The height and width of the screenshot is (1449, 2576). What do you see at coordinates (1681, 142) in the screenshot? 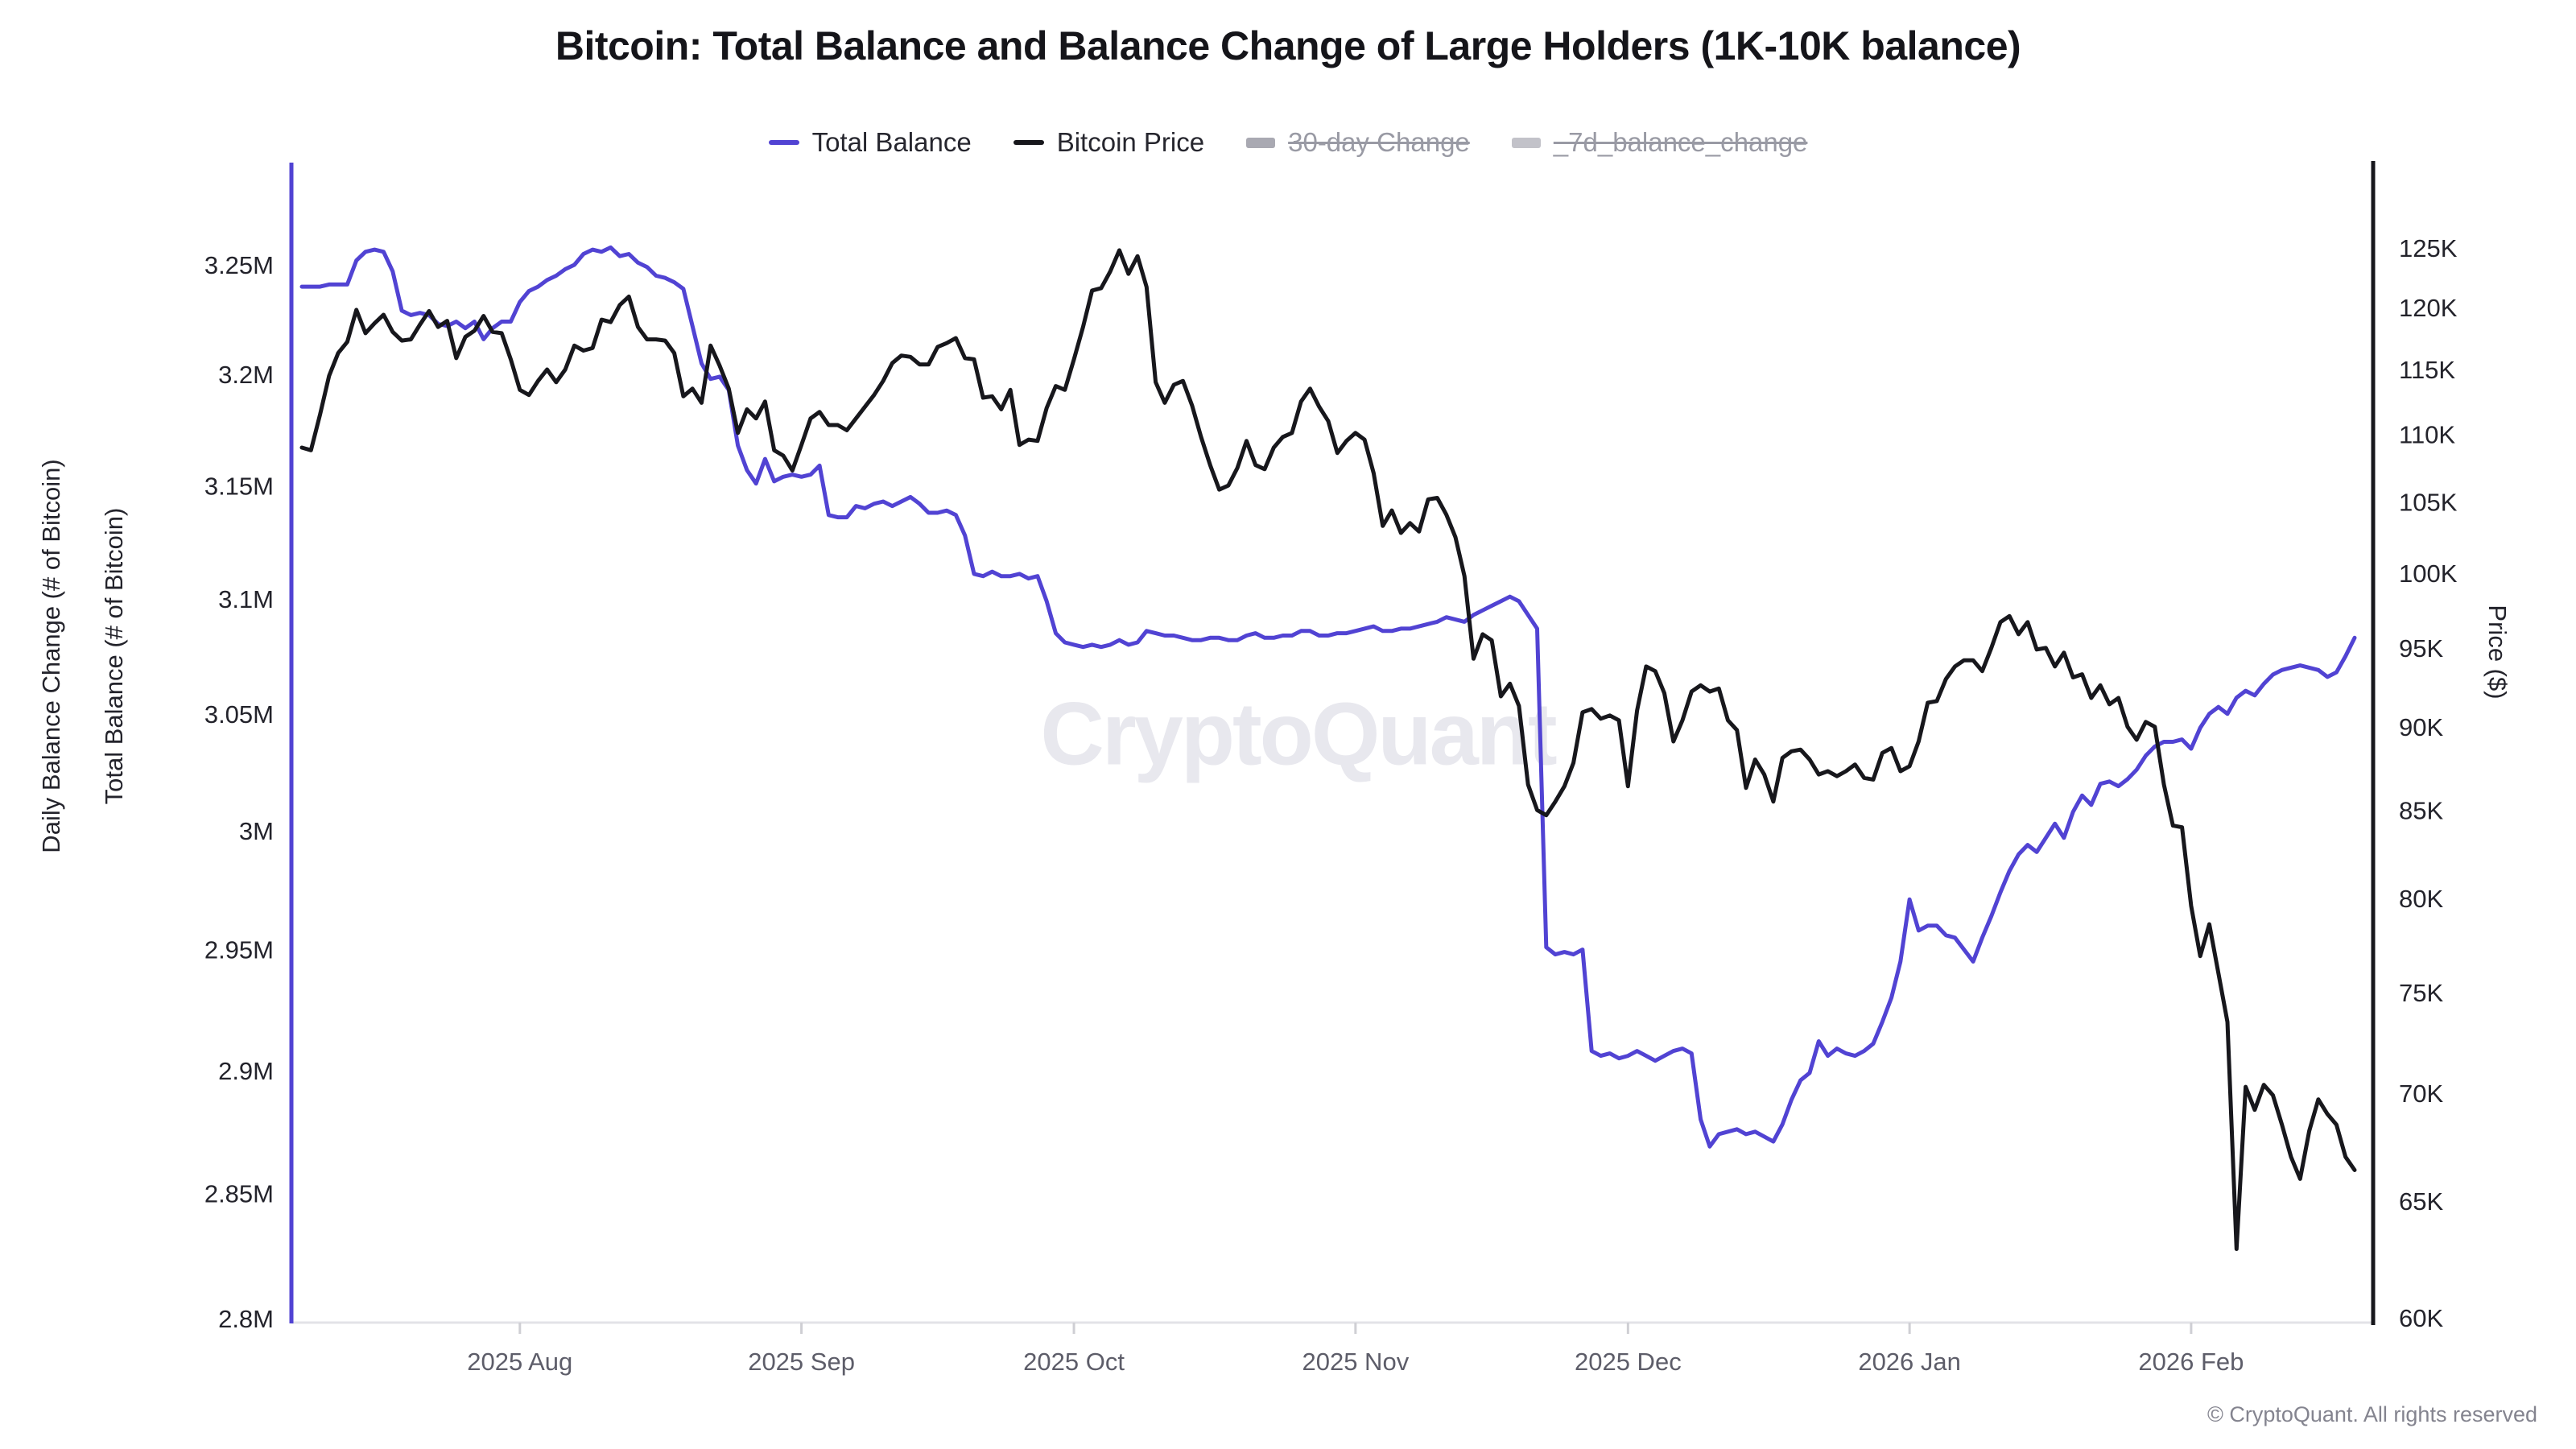
I see `legend-label: _7d_balance_change` at bounding box center [1681, 142].